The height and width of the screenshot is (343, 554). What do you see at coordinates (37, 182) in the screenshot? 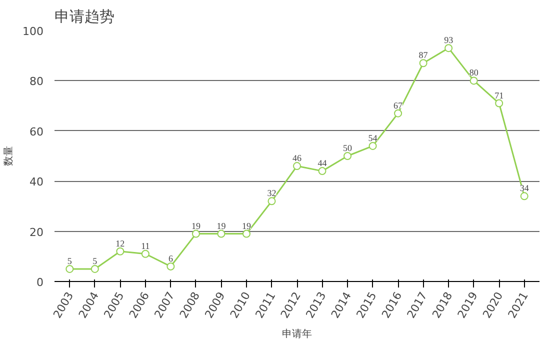
I see `y-tick-label: 40` at bounding box center [37, 182].